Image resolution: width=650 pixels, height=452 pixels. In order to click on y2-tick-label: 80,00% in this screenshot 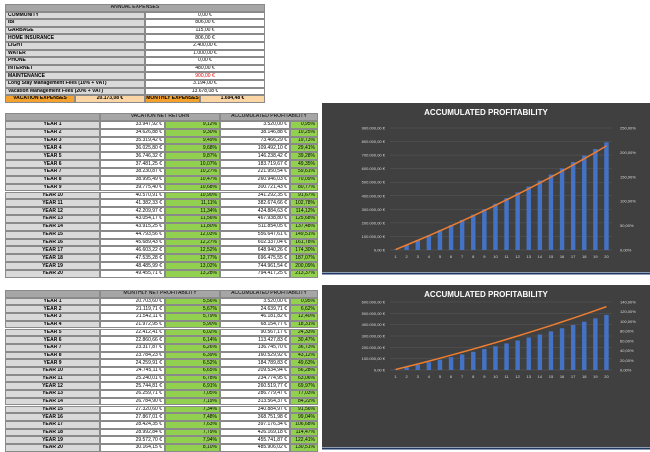, I will do `click(627, 331)`.